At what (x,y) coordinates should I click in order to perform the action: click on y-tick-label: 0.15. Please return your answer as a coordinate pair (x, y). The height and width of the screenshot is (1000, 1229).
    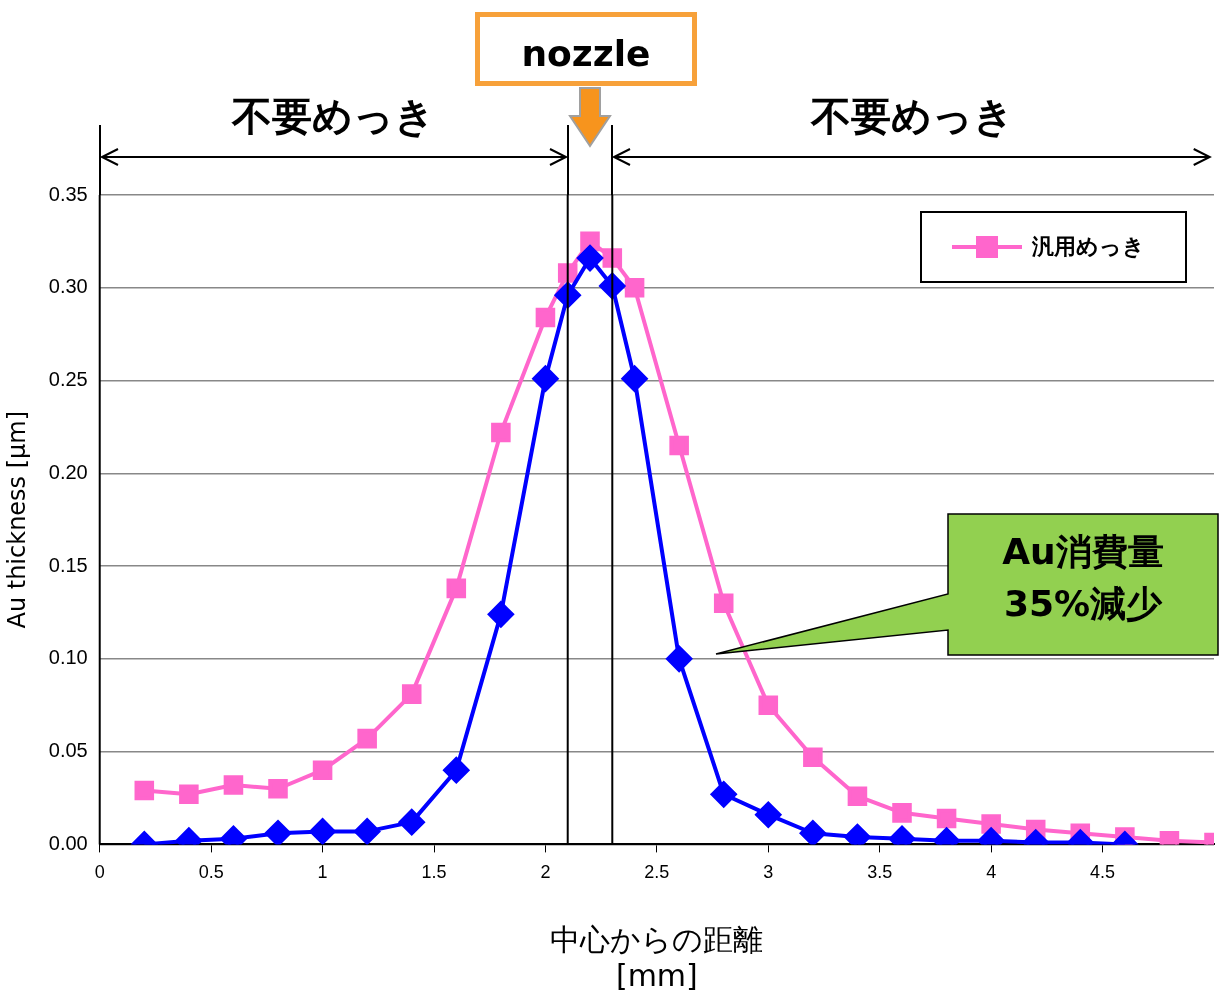
    Looking at the image, I should click on (68, 564).